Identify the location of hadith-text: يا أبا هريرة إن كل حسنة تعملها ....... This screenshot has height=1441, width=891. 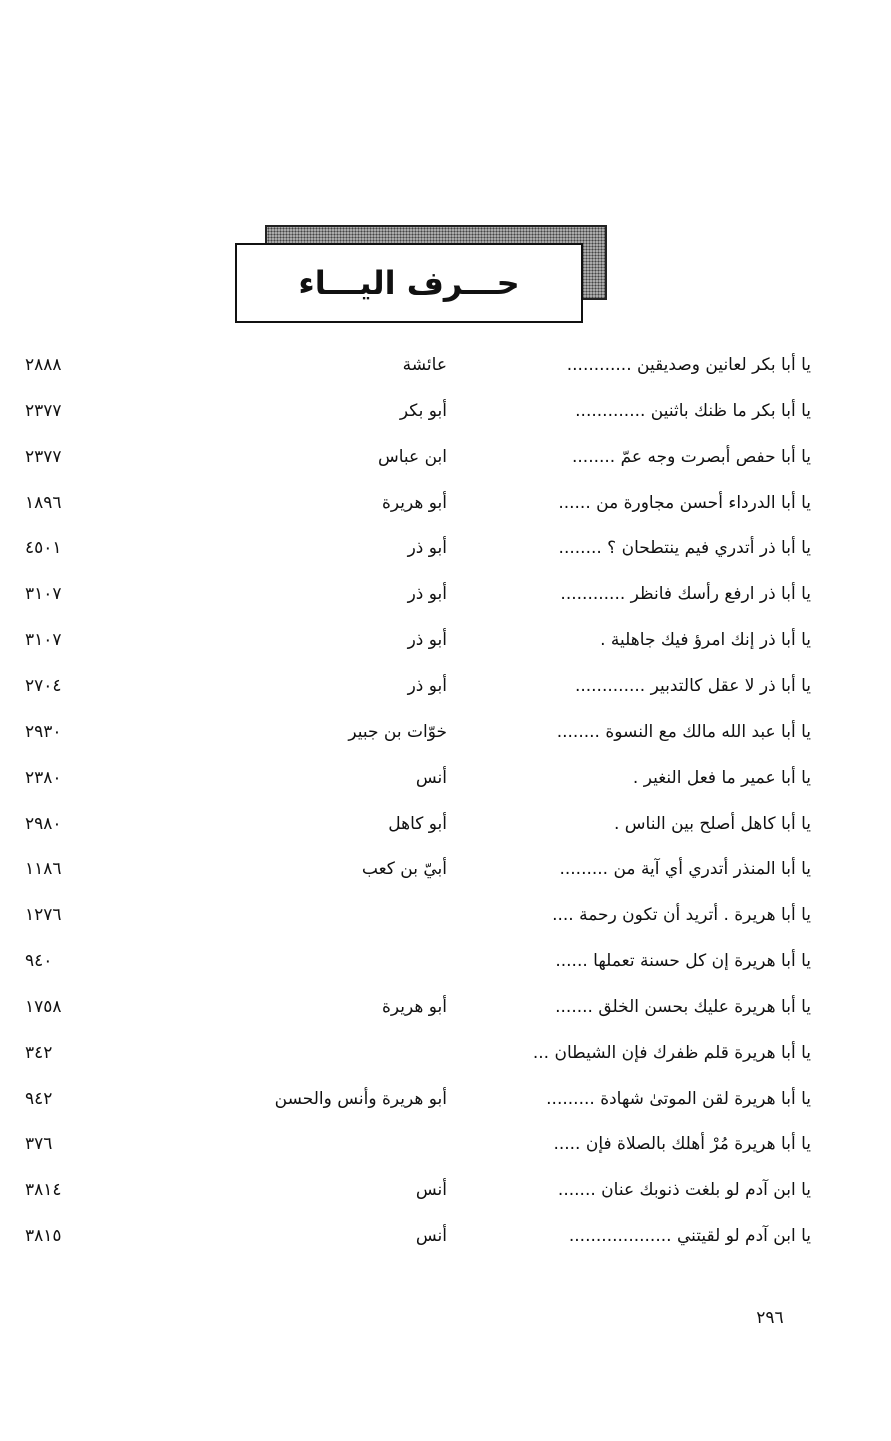
(683, 961).